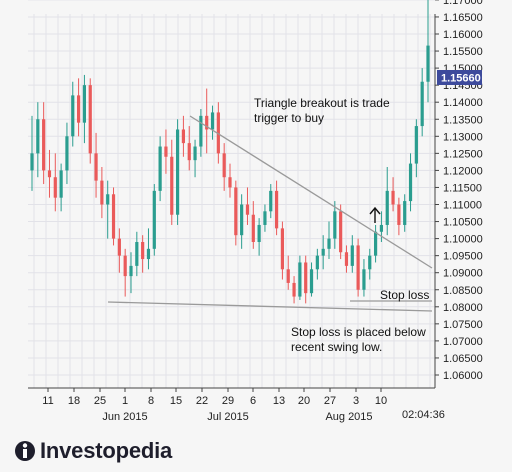 This screenshot has width=512, height=472. What do you see at coordinates (463, 103) in the screenshot?
I see `y-tick-label: 1.14000` at bounding box center [463, 103].